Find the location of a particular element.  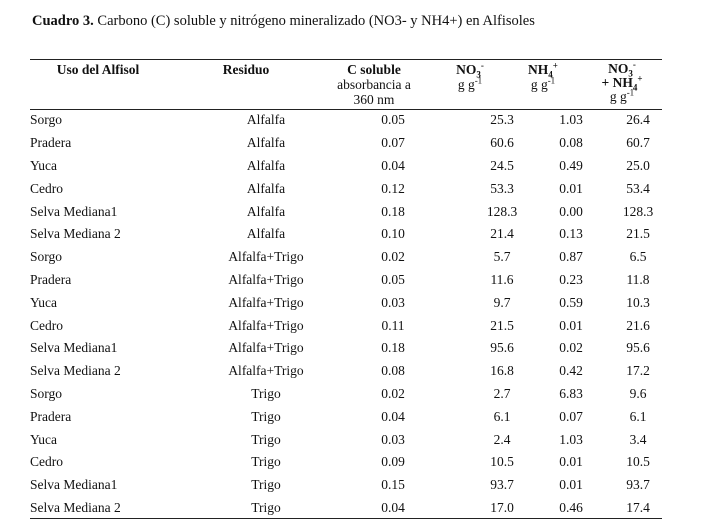

sum-cell: 6.5 is located at coordinates (638, 257).